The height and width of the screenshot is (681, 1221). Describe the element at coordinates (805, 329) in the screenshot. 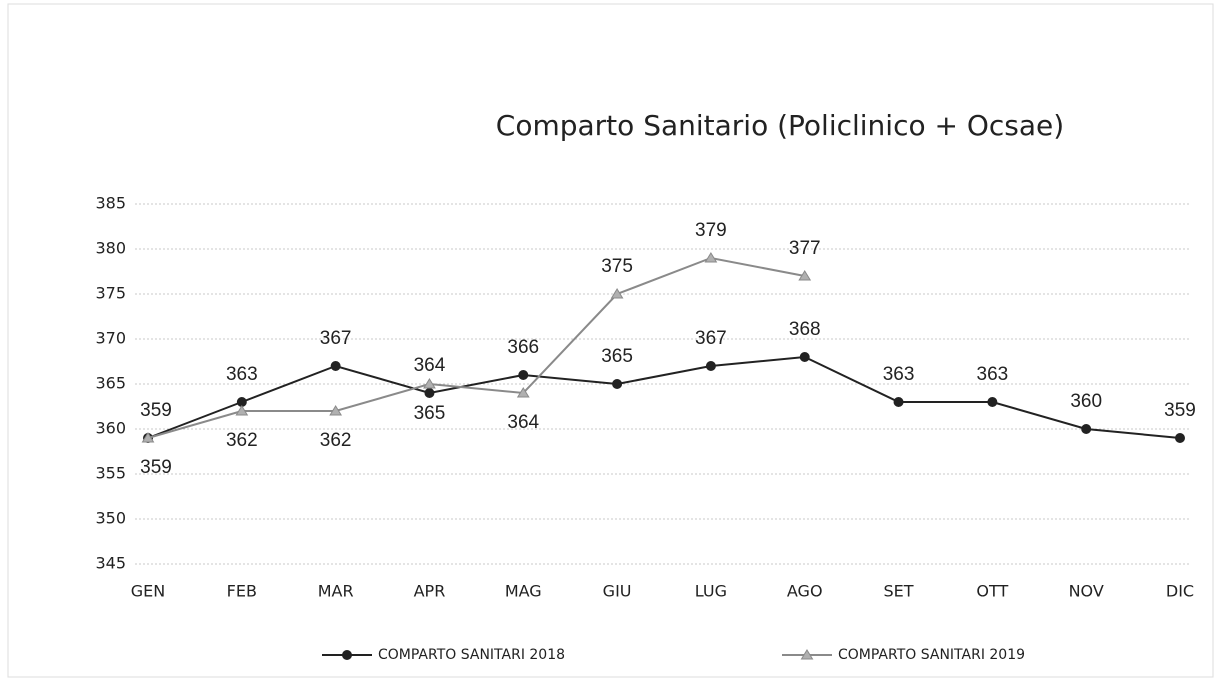

I see `data-label: 368` at that location.